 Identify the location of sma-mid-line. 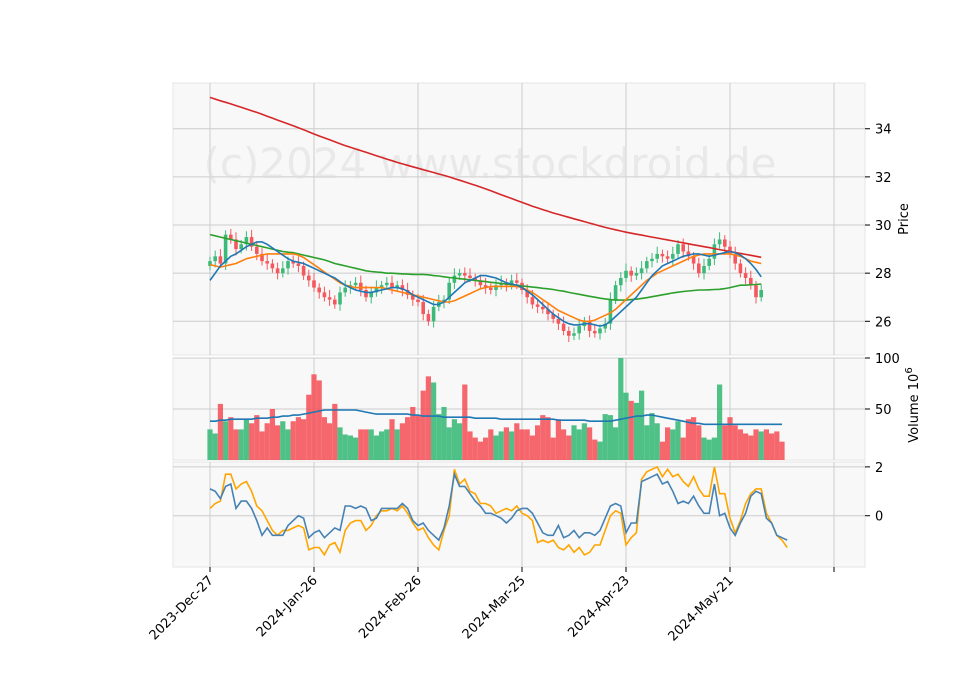
(485, 288).